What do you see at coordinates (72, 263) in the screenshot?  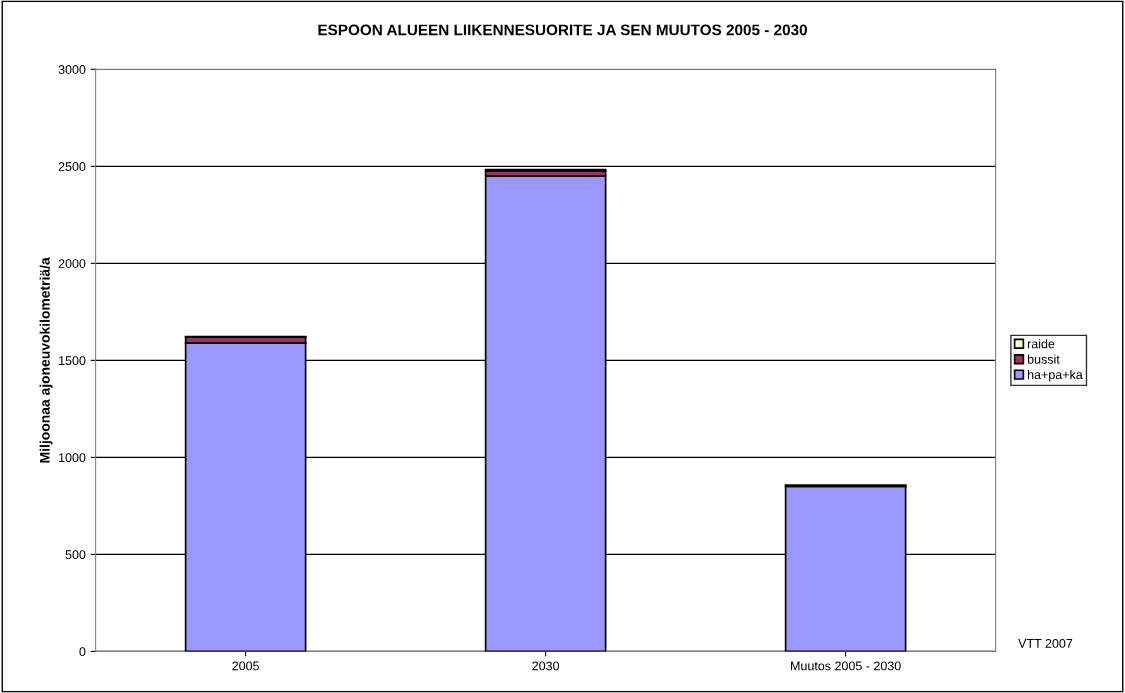 I see `y-tick-label: 2000` at bounding box center [72, 263].